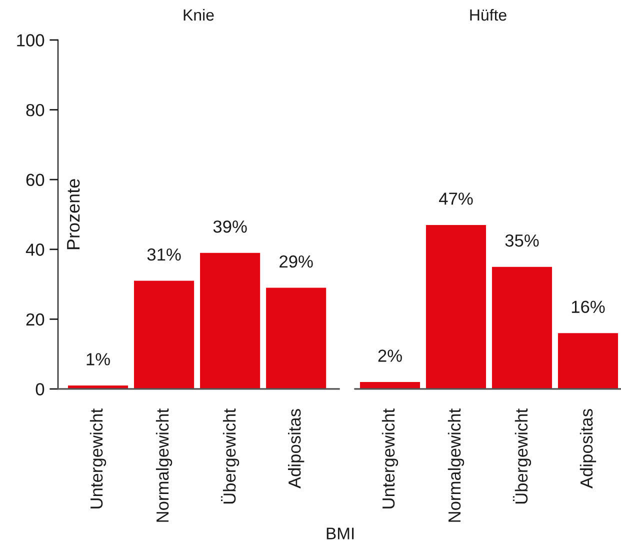 The height and width of the screenshot is (544, 621). What do you see at coordinates (488, 14) in the screenshot?
I see `chart-title: Hüfte` at bounding box center [488, 14].